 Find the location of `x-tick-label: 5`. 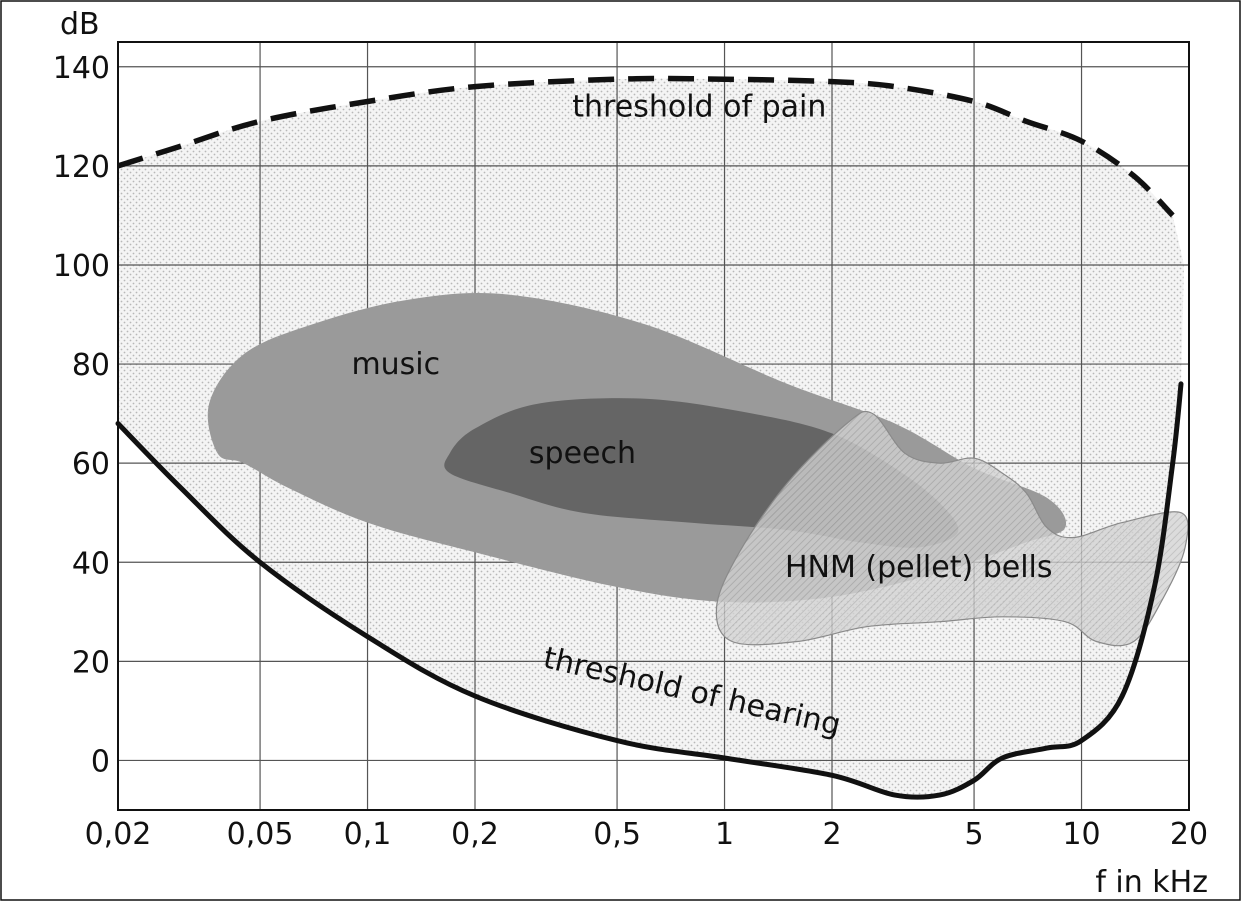

x-tick-label: 5 is located at coordinates (974, 834).